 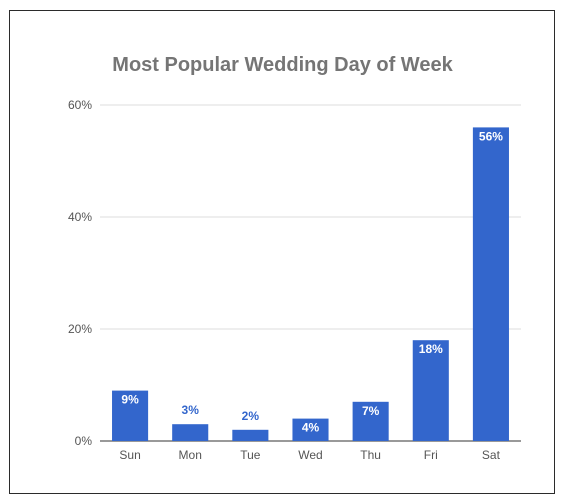 I want to click on y-tick-label: 60%, so click(x=80, y=105).